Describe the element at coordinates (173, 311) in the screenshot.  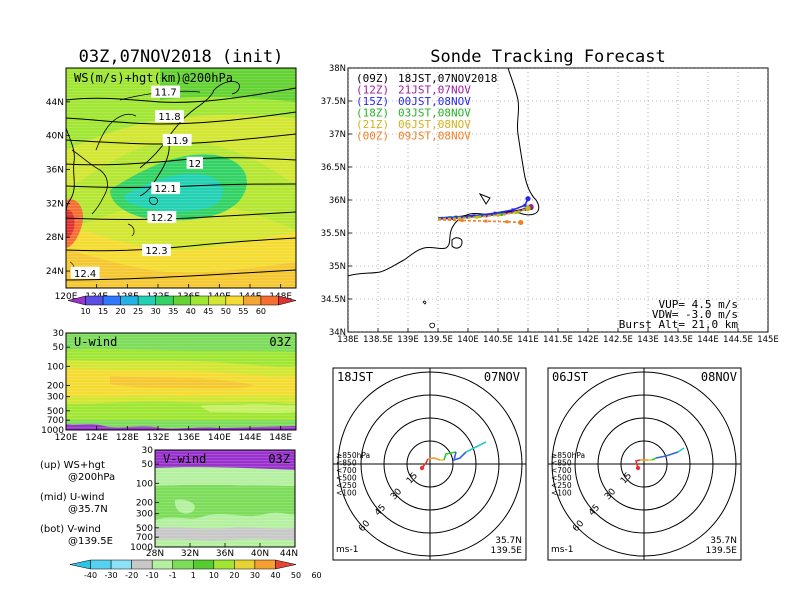
I see `ws-colorbar-label: 35` at that location.